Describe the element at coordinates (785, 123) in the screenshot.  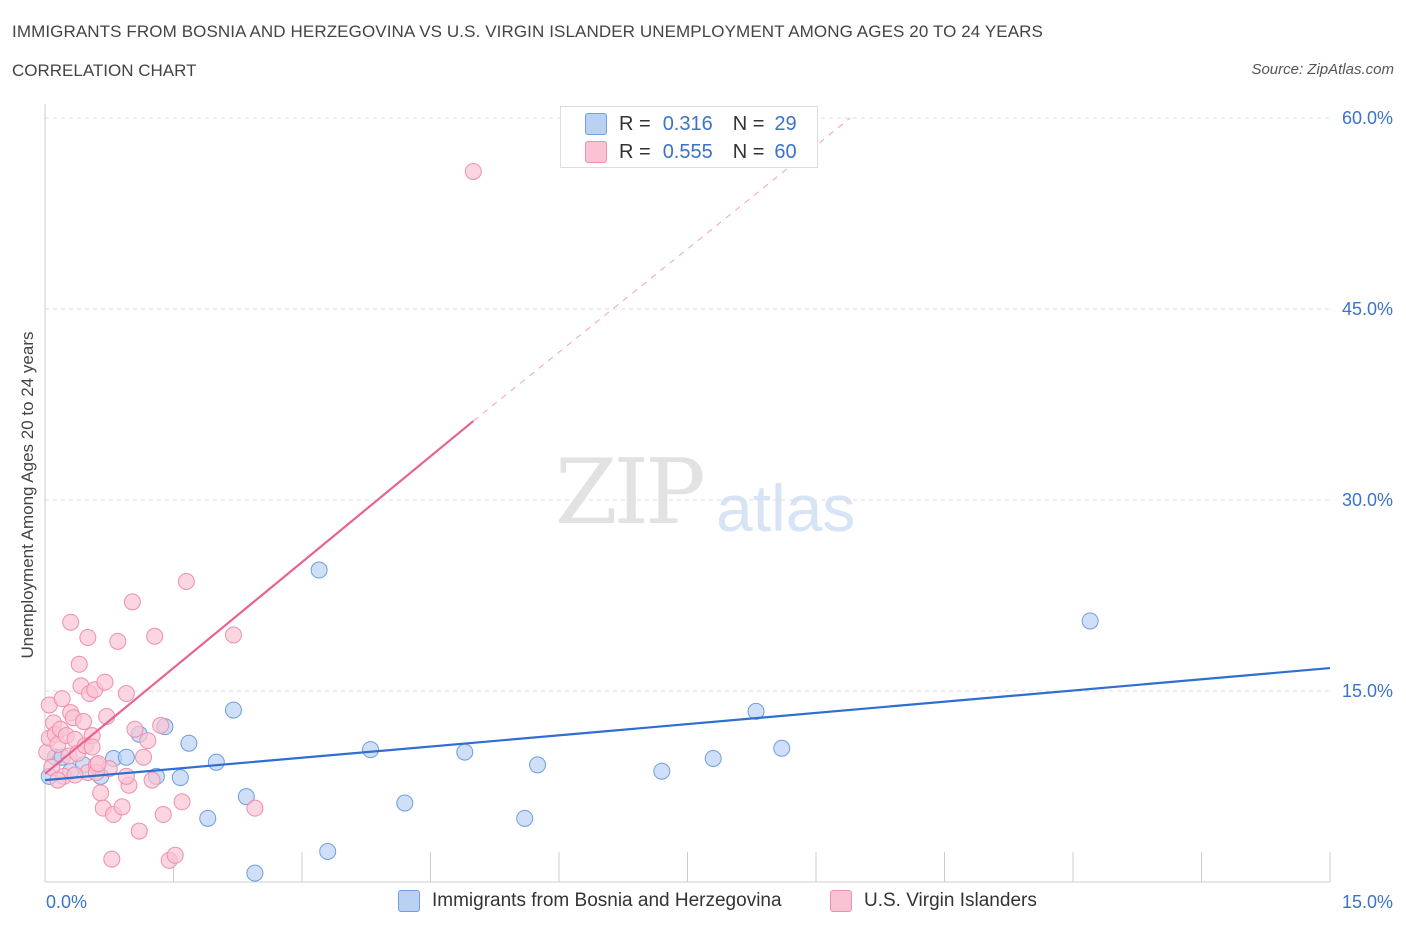
I see `legend-n-value-series1: 29` at that location.